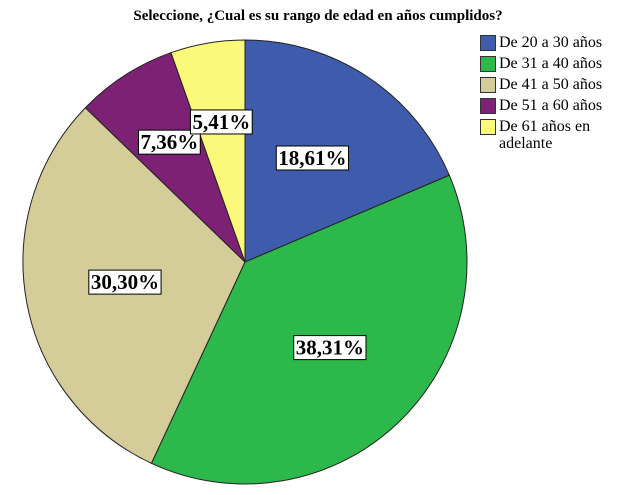  What do you see at coordinates (551, 42) in the screenshot?
I see `legend-label: De 20 a 30 años` at bounding box center [551, 42].